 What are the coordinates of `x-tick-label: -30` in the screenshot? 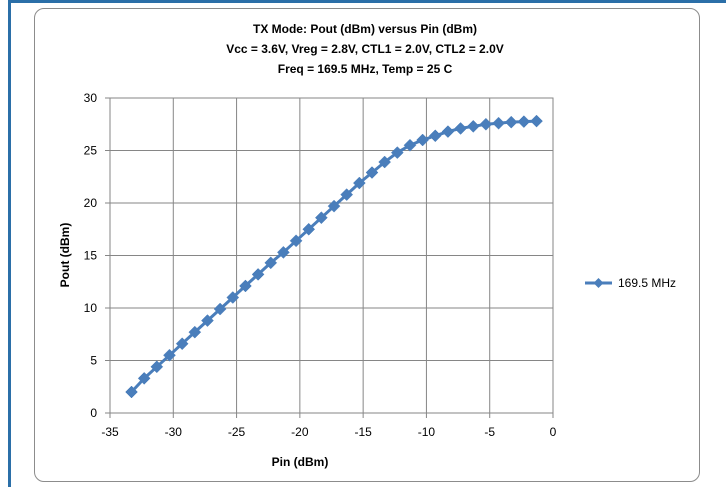 It's located at (174, 432).